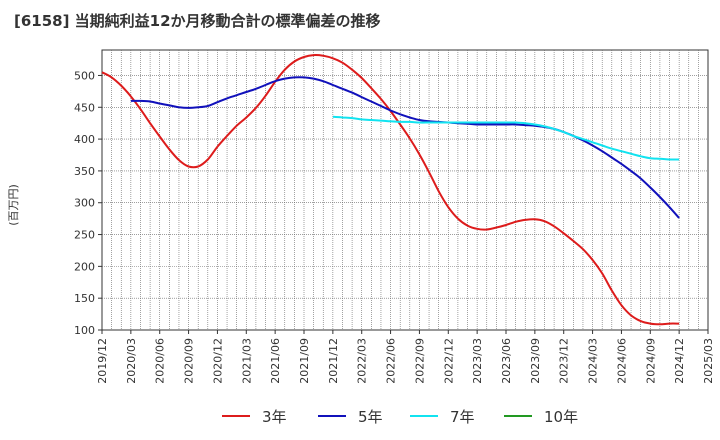 The width and height of the screenshot is (720, 440). Describe the element at coordinates (506, 361) in the screenshot. I see `x-tick-label: 2023/06` at that location.